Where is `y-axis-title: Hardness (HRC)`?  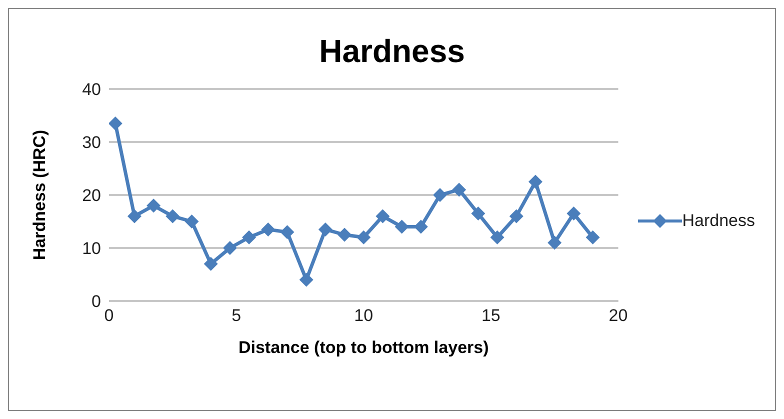
y-axis-title: Hardness (HRC) is located at coordinates (40, 195).